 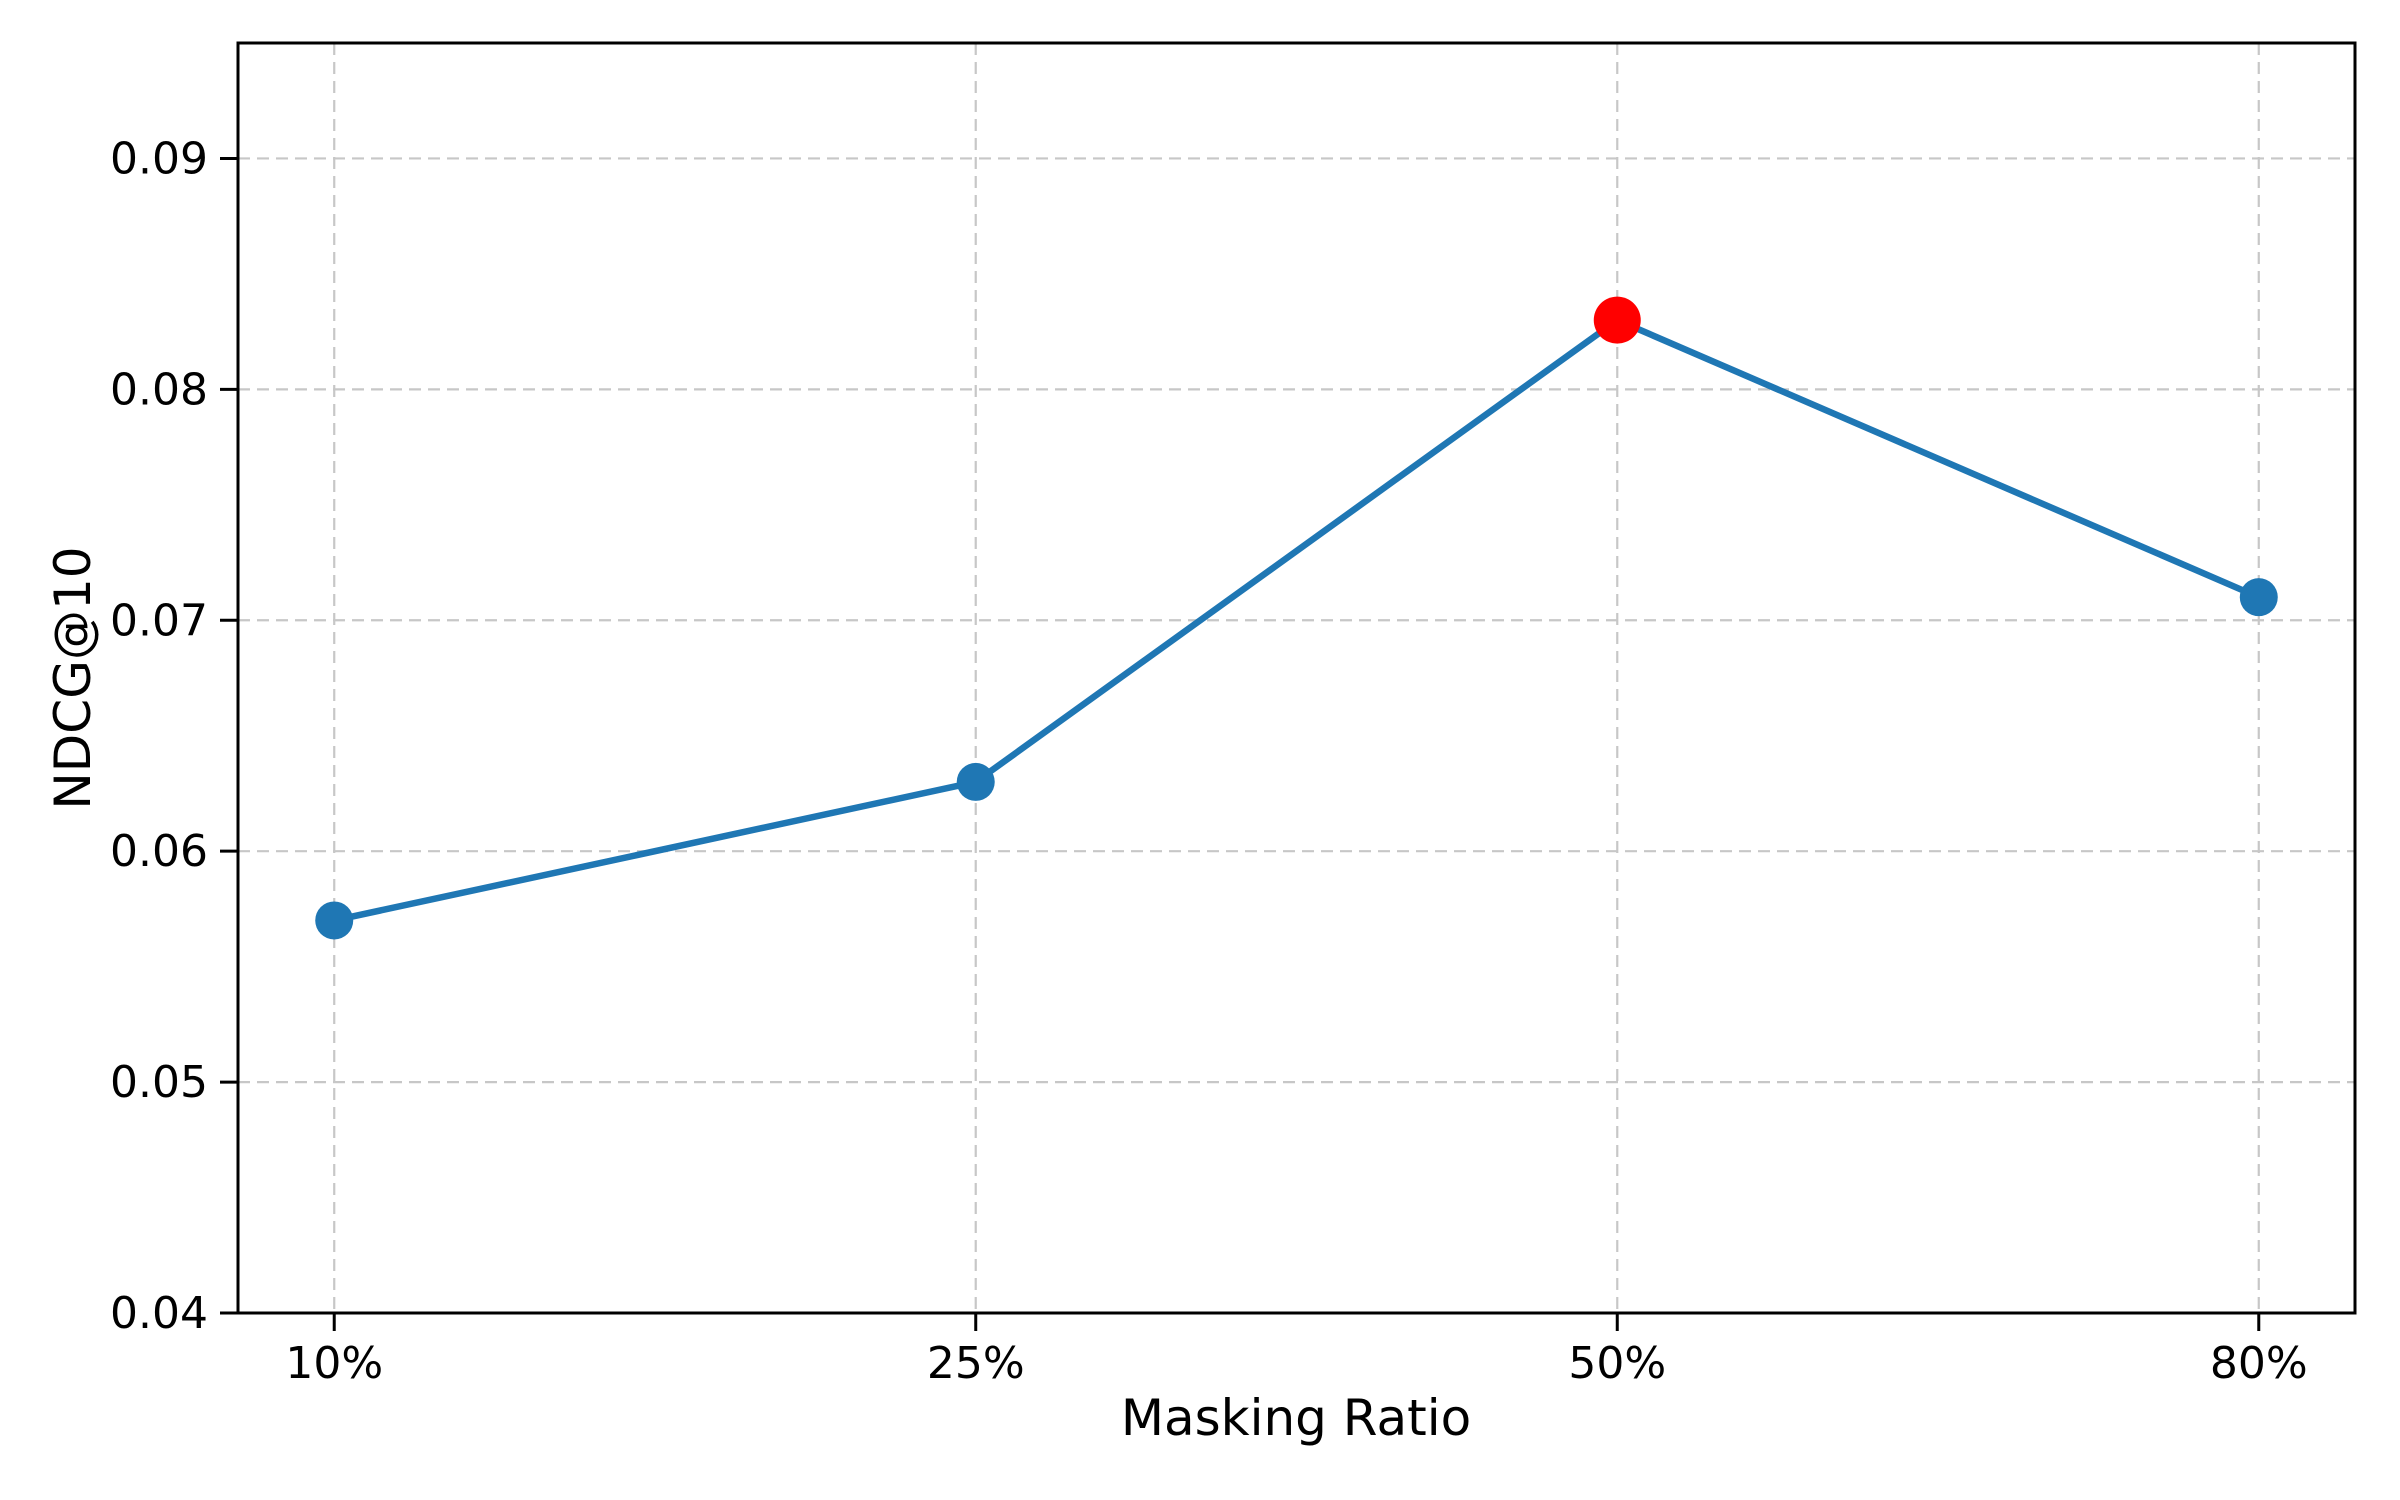 What do you see at coordinates (334, 1363) in the screenshot?
I see `x-tick-label: 10%` at bounding box center [334, 1363].